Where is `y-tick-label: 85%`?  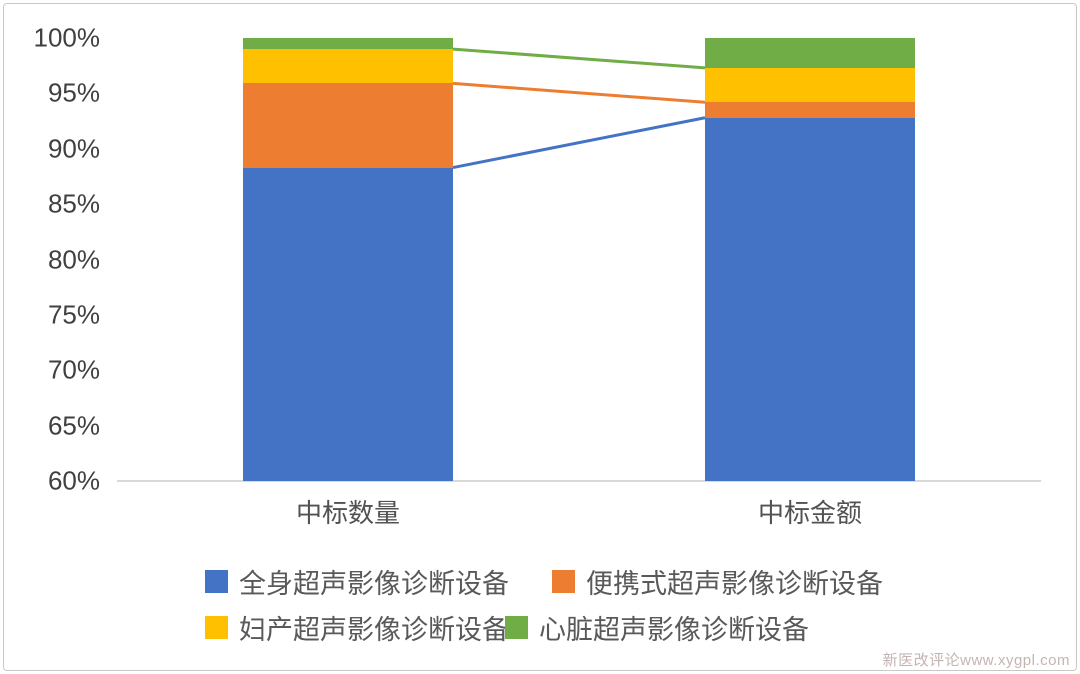
y-tick-label: 85% is located at coordinates (73, 203).